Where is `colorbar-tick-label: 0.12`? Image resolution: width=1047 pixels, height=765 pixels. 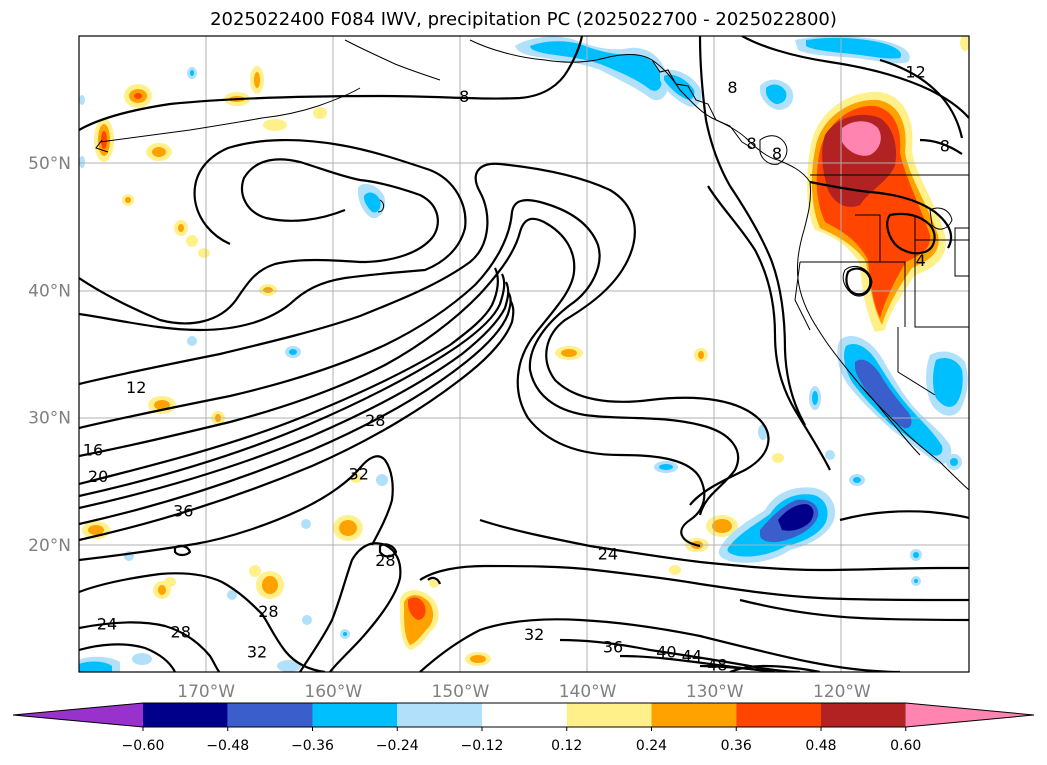
colorbar-tick-label: 0.12 is located at coordinates (566, 746).